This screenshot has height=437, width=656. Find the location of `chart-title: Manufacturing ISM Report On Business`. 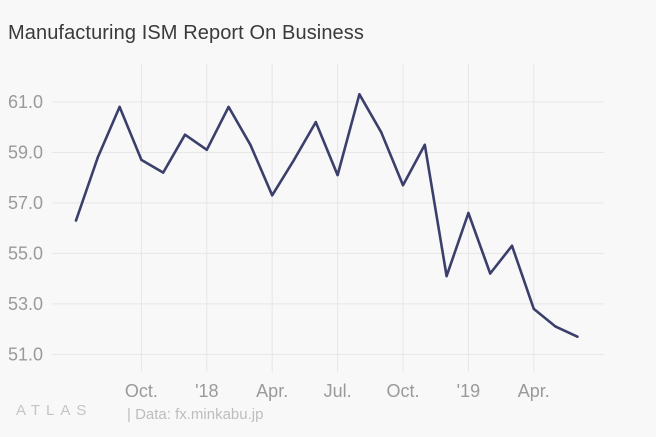

chart-title: Manufacturing ISM Report On Business is located at coordinates (186, 33).